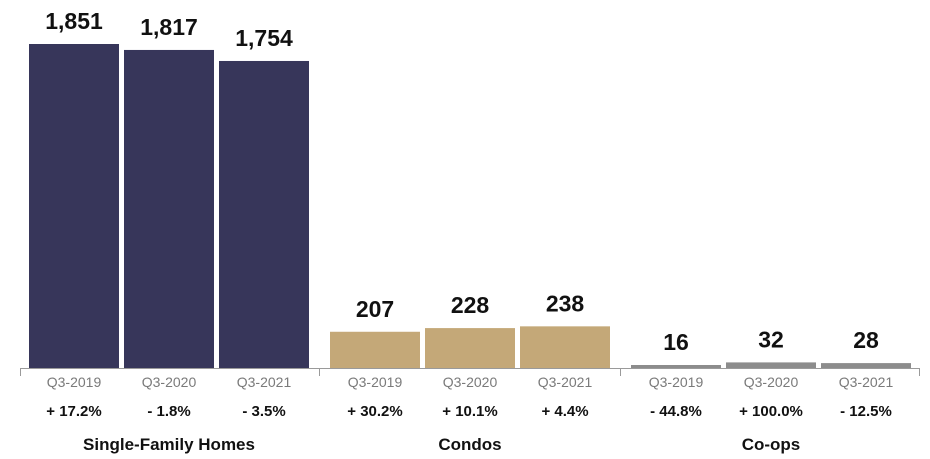 The height and width of the screenshot is (459, 930). What do you see at coordinates (263, 411) in the screenshot?
I see `change-label: - 3.5%` at bounding box center [263, 411].